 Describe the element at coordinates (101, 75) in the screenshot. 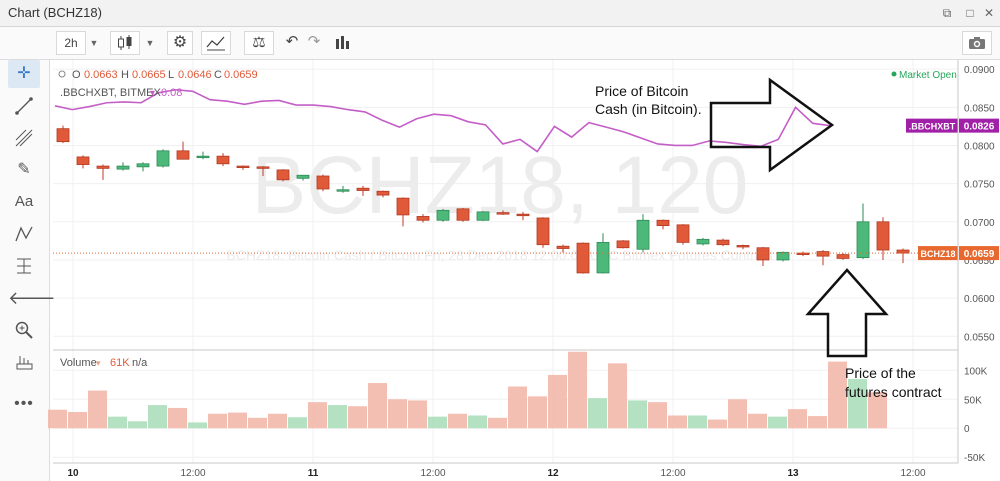

I see `legend-o-value: 0.0663` at that location.